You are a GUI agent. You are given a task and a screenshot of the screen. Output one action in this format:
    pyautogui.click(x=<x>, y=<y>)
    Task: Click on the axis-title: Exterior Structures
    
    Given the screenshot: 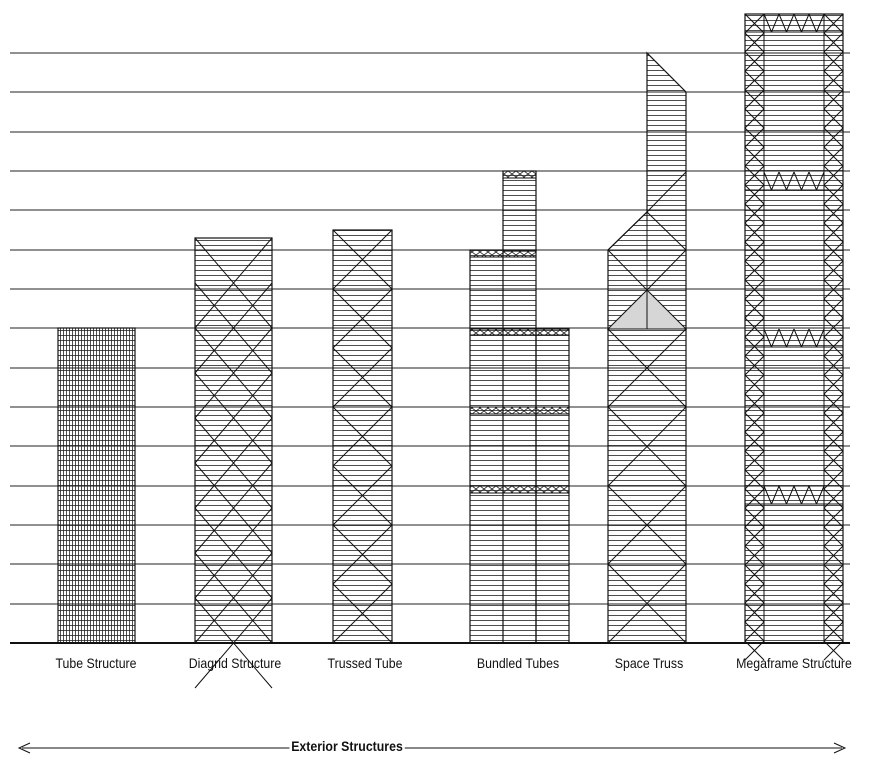 What is the action you would take?
    pyautogui.click(x=347, y=746)
    